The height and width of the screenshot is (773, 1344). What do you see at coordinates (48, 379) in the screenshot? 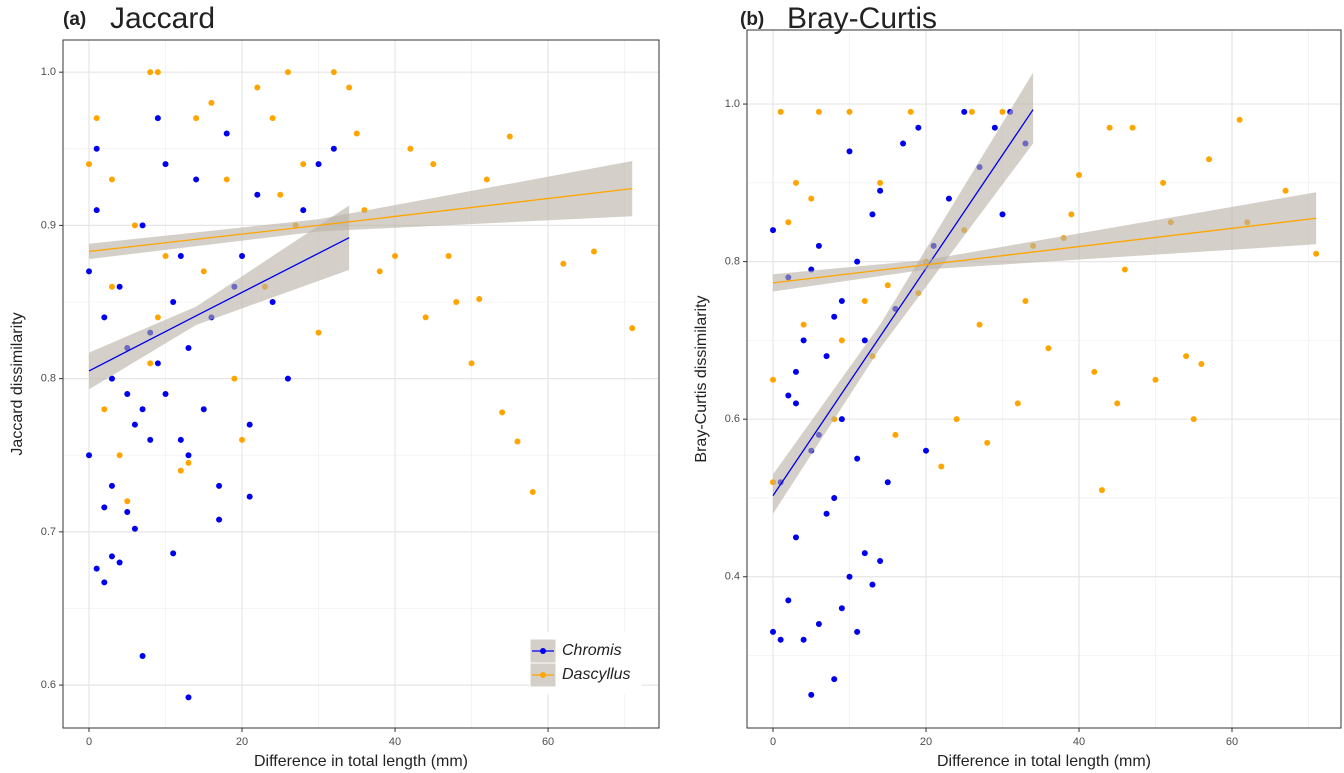
I see `y-tick-label: 0.8` at bounding box center [48, 379].